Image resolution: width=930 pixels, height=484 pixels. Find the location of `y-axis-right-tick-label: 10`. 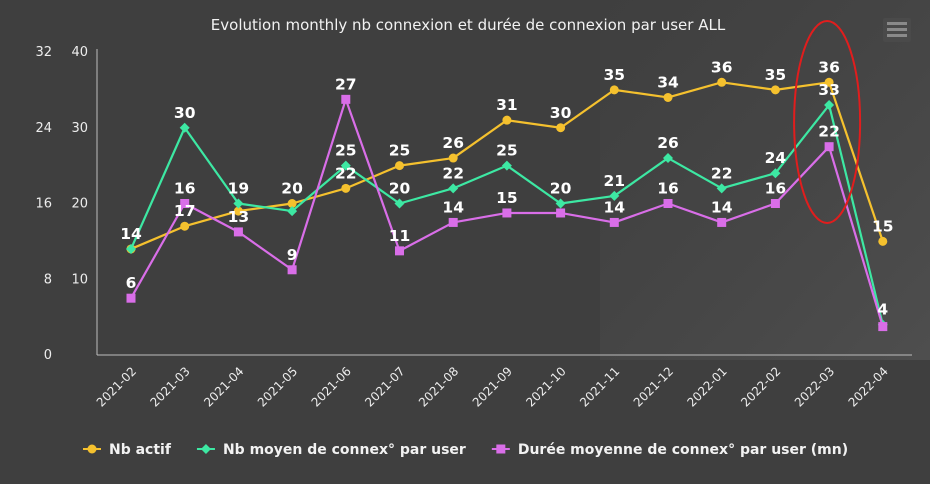

y-axis-right-tick-label: 10 is located at coordinates (79, 279).